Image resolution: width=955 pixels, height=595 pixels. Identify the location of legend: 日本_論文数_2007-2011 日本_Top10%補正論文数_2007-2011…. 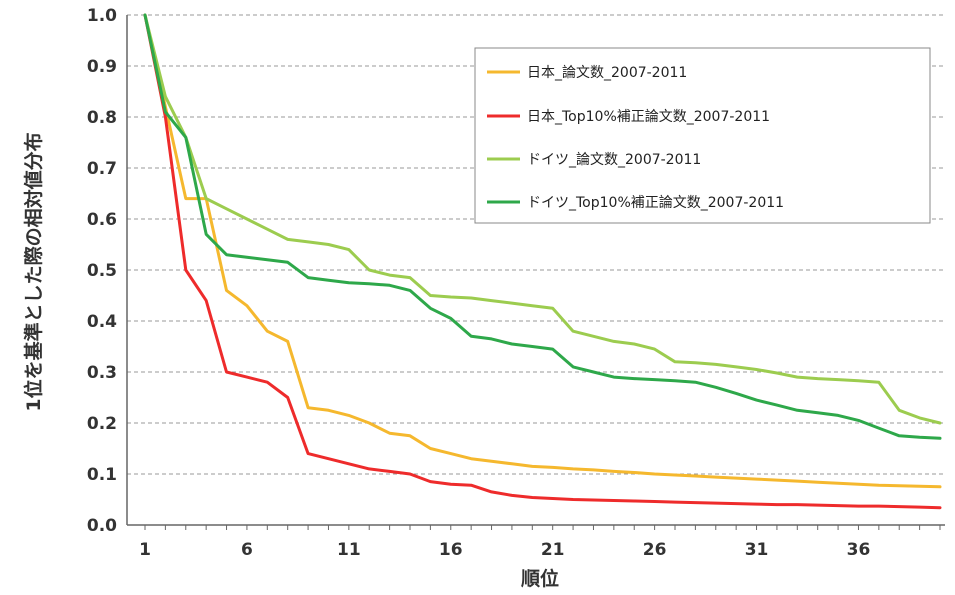
(702, 135).